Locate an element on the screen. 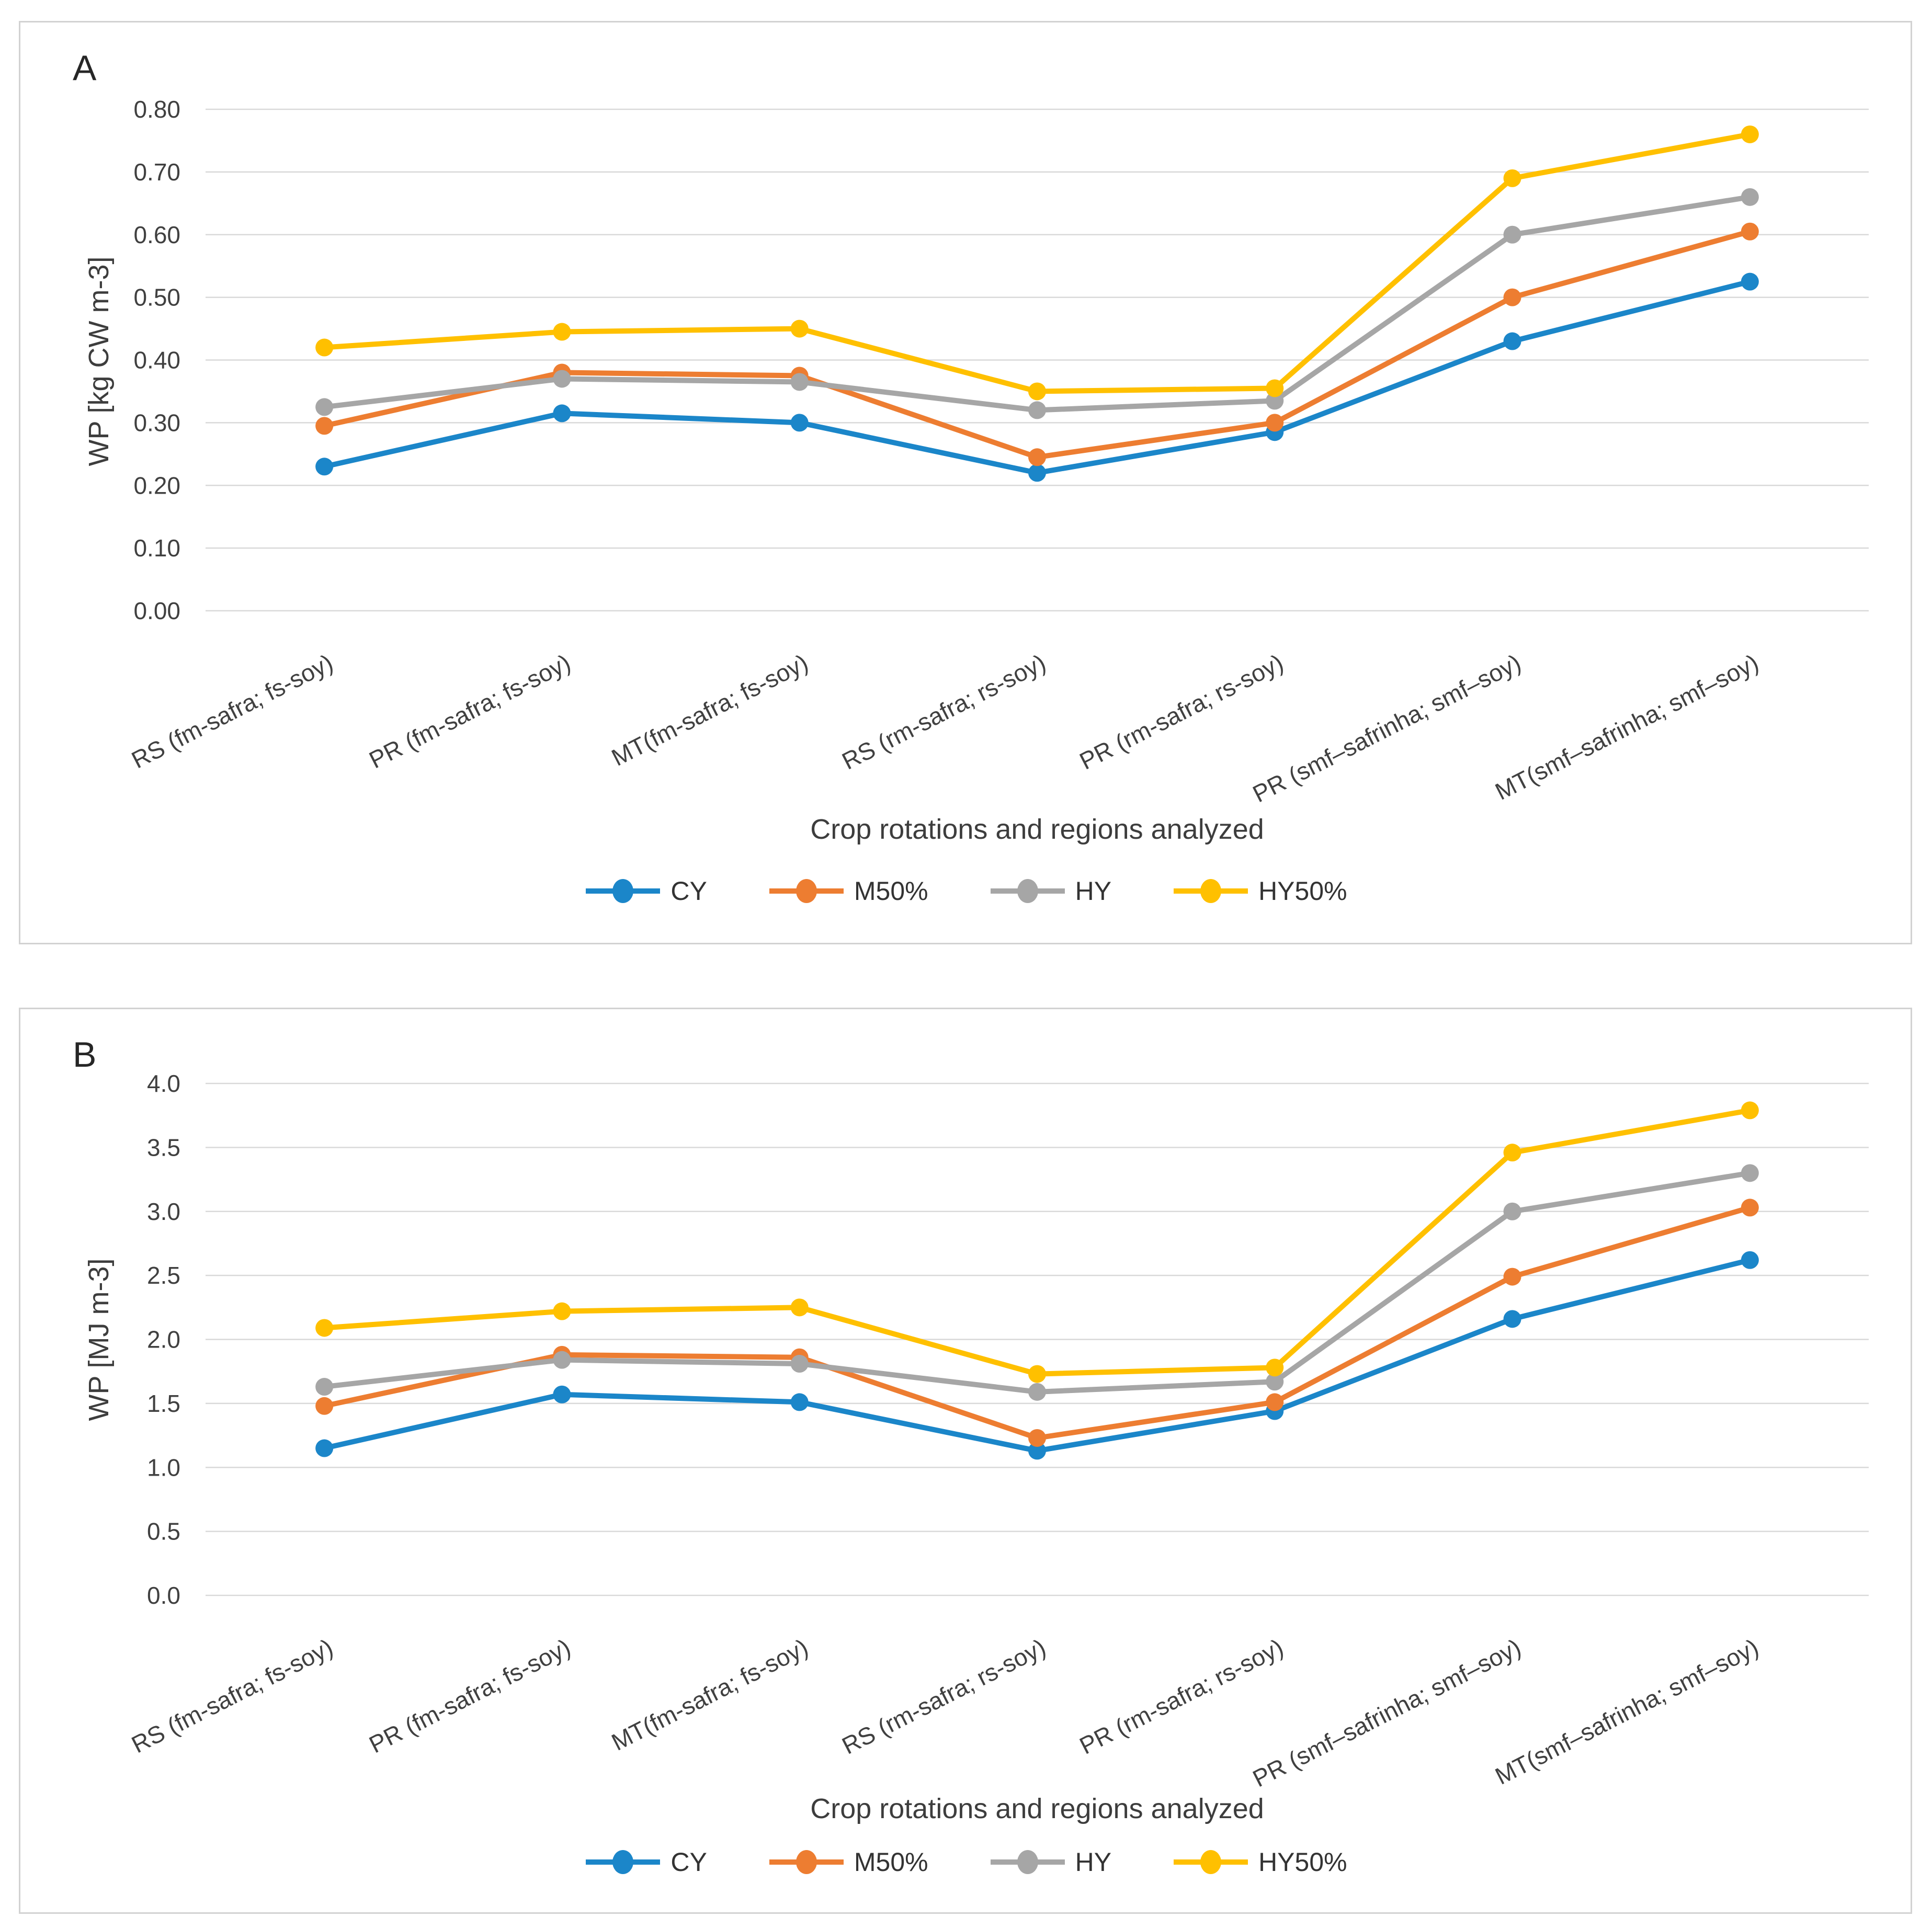 The width and height of the screenshot is (1932, 1929). y-tick-label: 0.5 is located at coordinates (163, 1531).